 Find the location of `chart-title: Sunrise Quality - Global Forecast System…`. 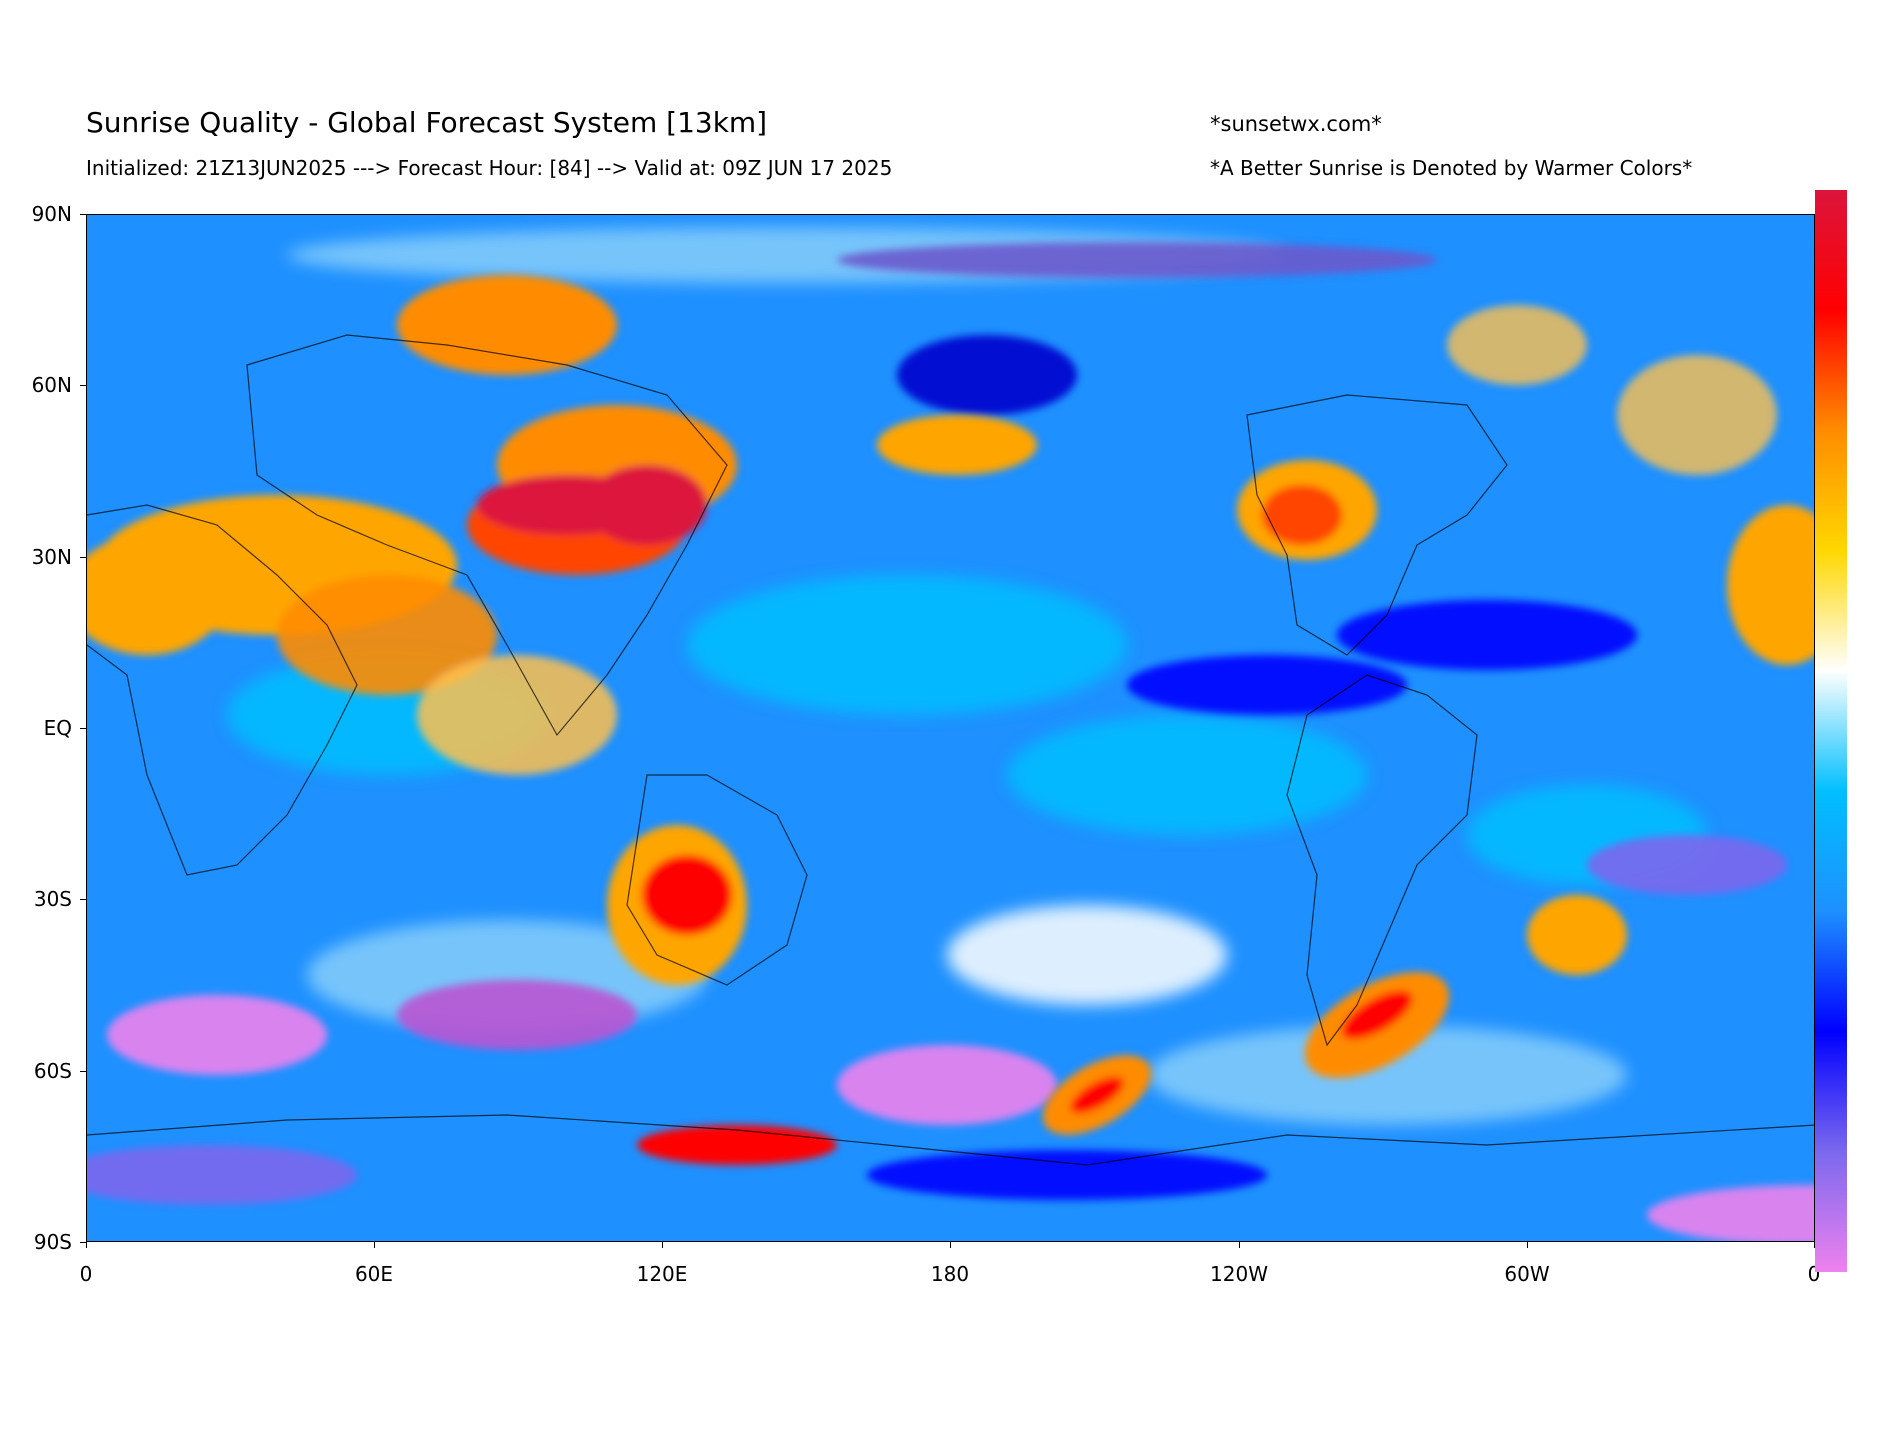

chart-title: Sunrise Quality - Global Forecast System… is located at coordinates (427, 122).